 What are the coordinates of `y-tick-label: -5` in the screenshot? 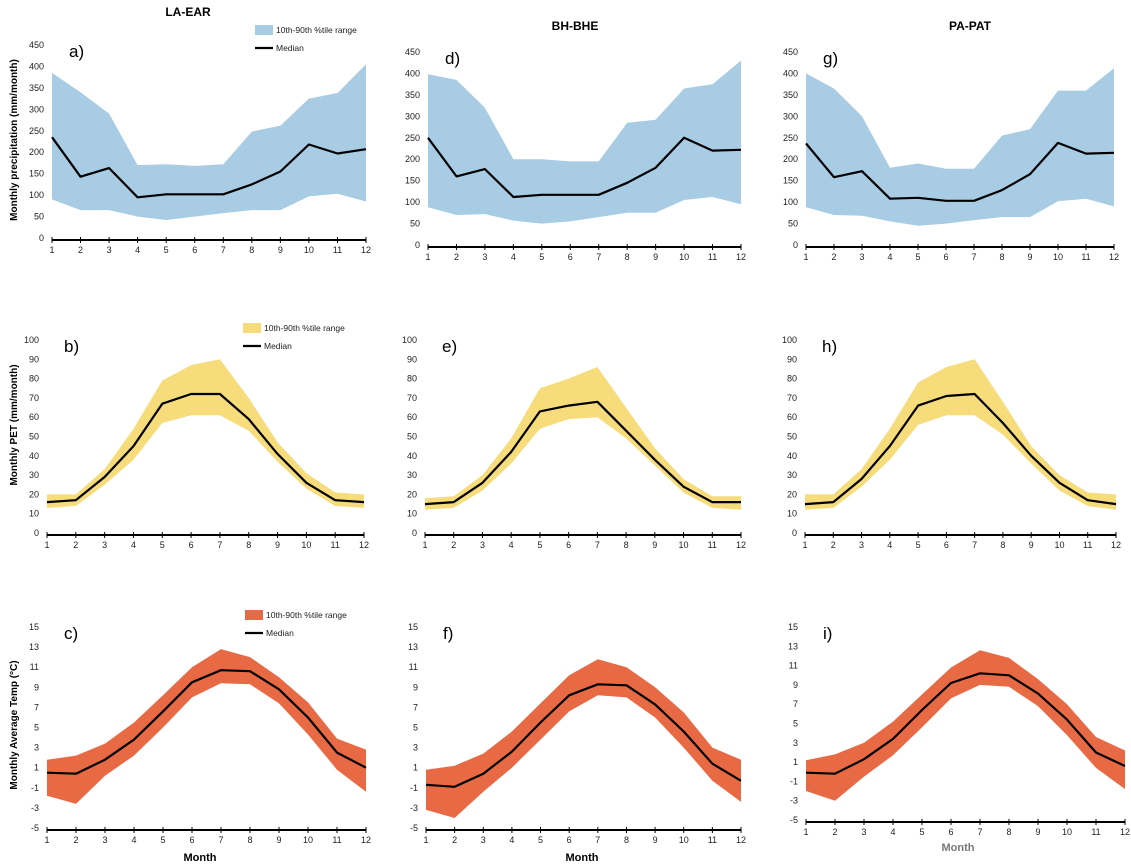 It's located at (35, 828).